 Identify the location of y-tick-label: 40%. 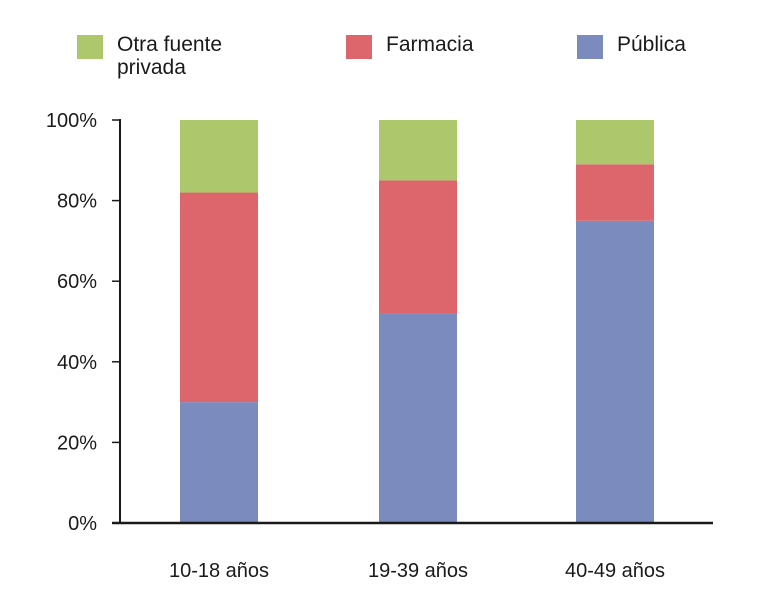
(77, 363).